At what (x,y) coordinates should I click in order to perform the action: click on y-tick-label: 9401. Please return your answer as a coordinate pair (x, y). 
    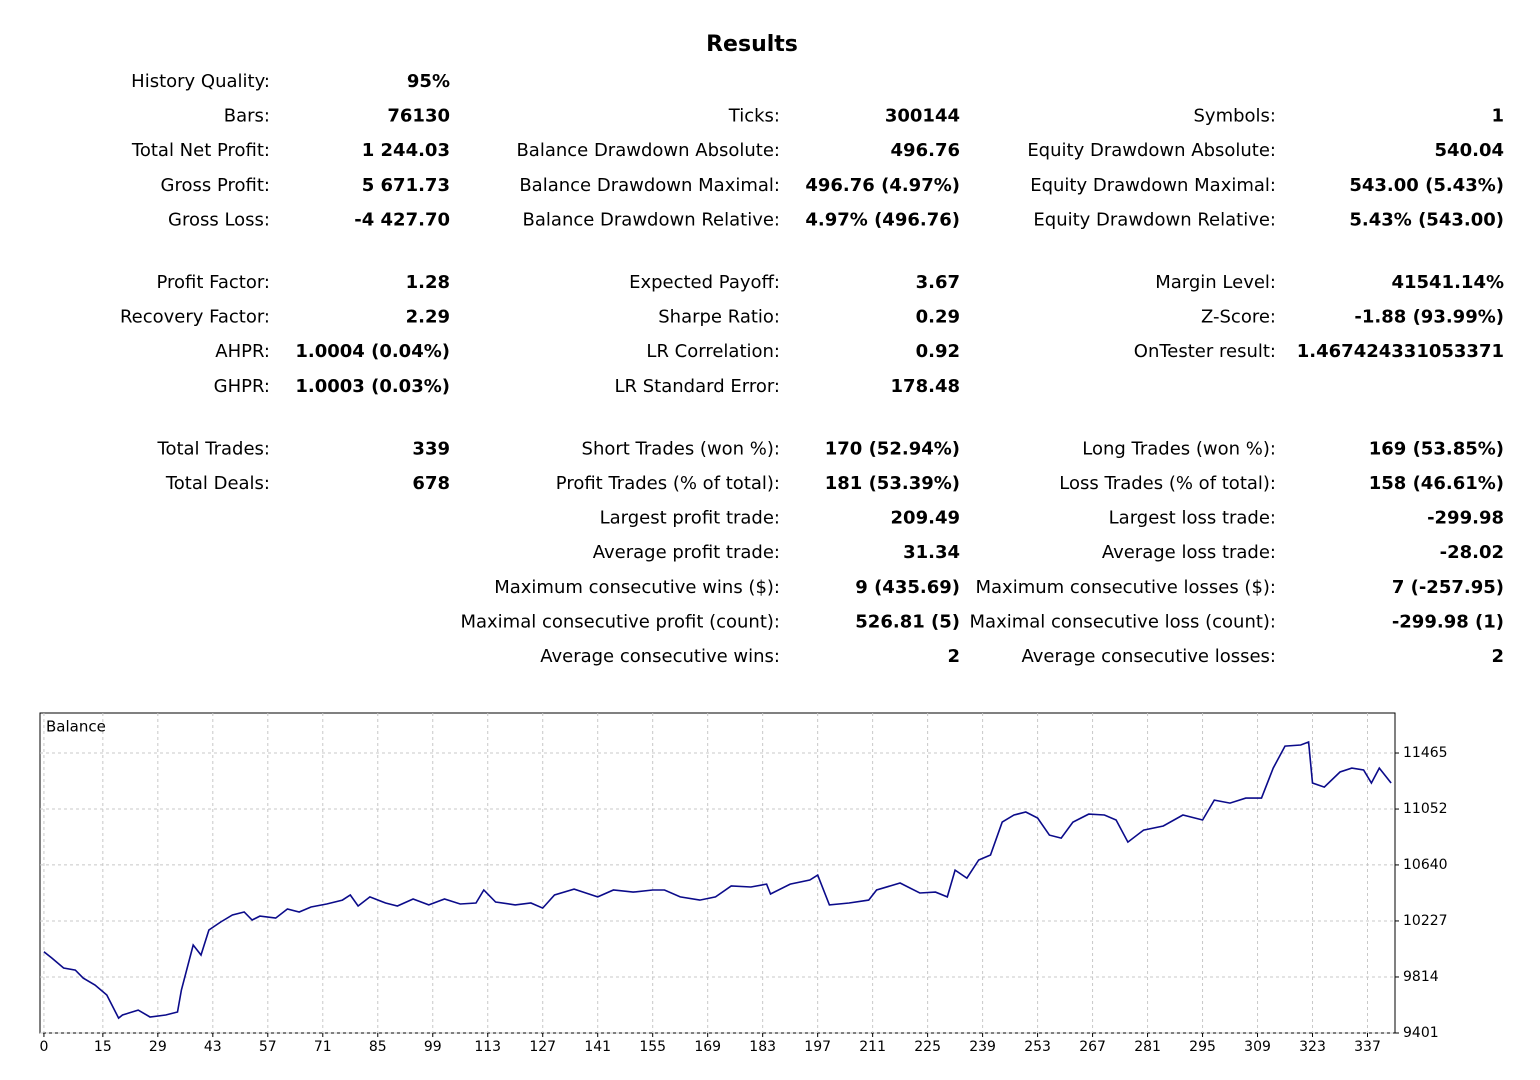
    Looking at the image, I should click on (1421, 1033).